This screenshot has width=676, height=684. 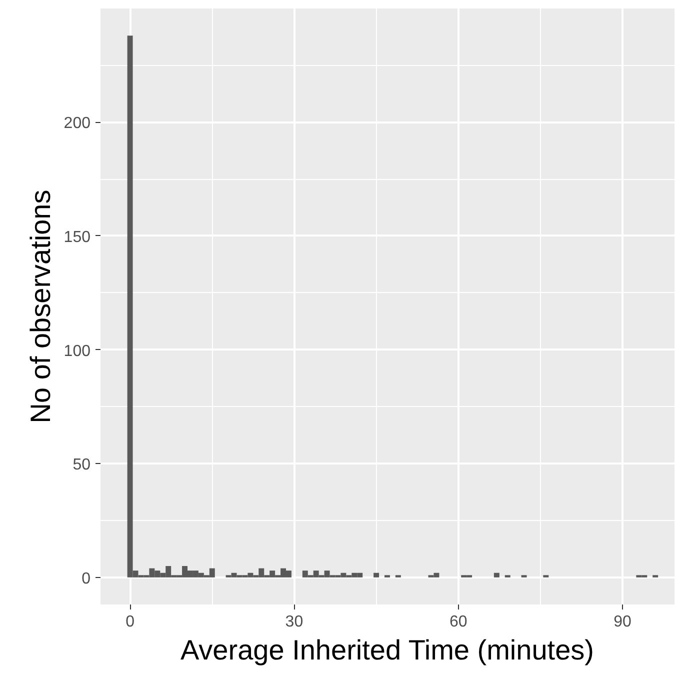 I want to click on x-axis-title: Average Inherited Time (minutes), so click(x=387, y=650).